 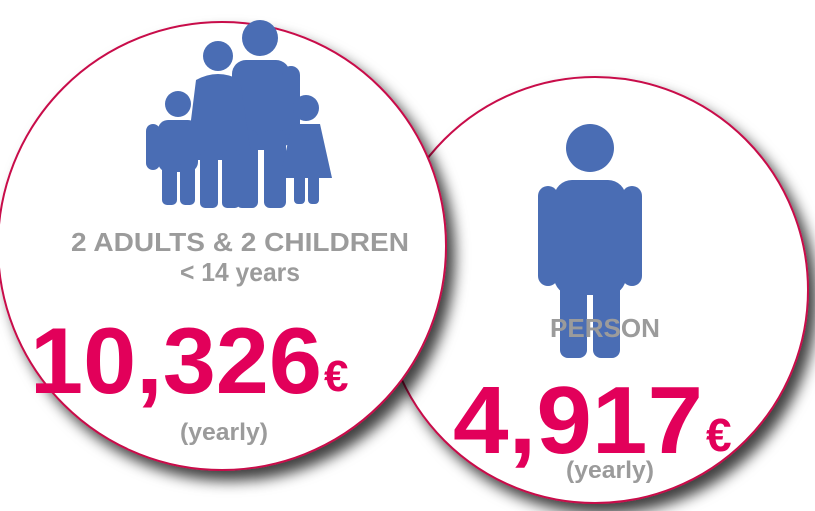 I want to click on family-icon, so click(x=239, y=114).